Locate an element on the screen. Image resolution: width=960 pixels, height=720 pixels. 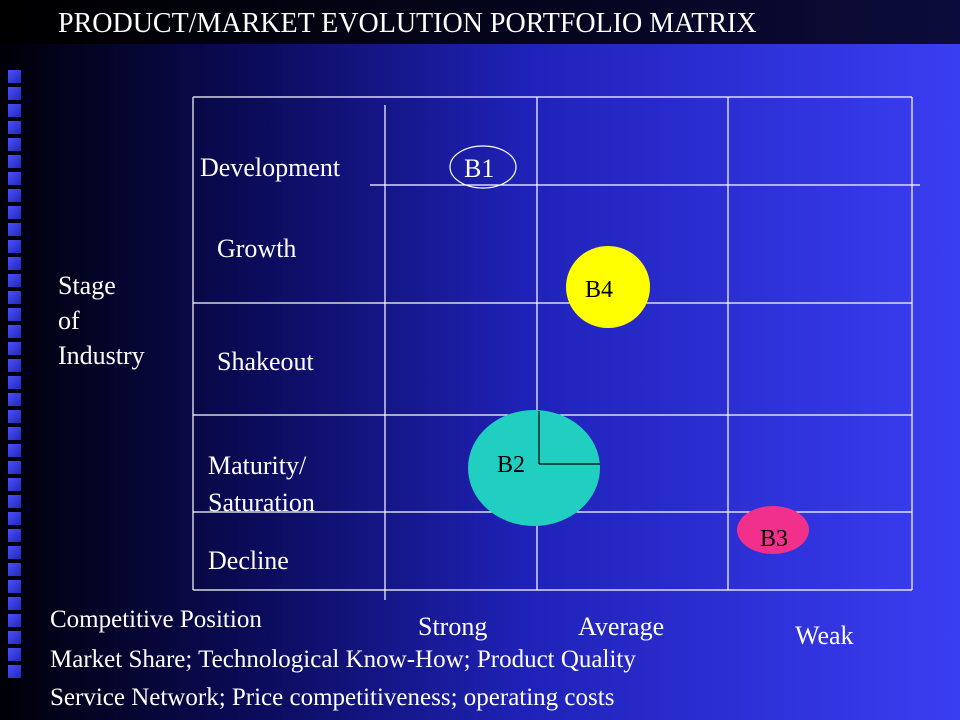
title-bar is located at coordinates (480, 22).